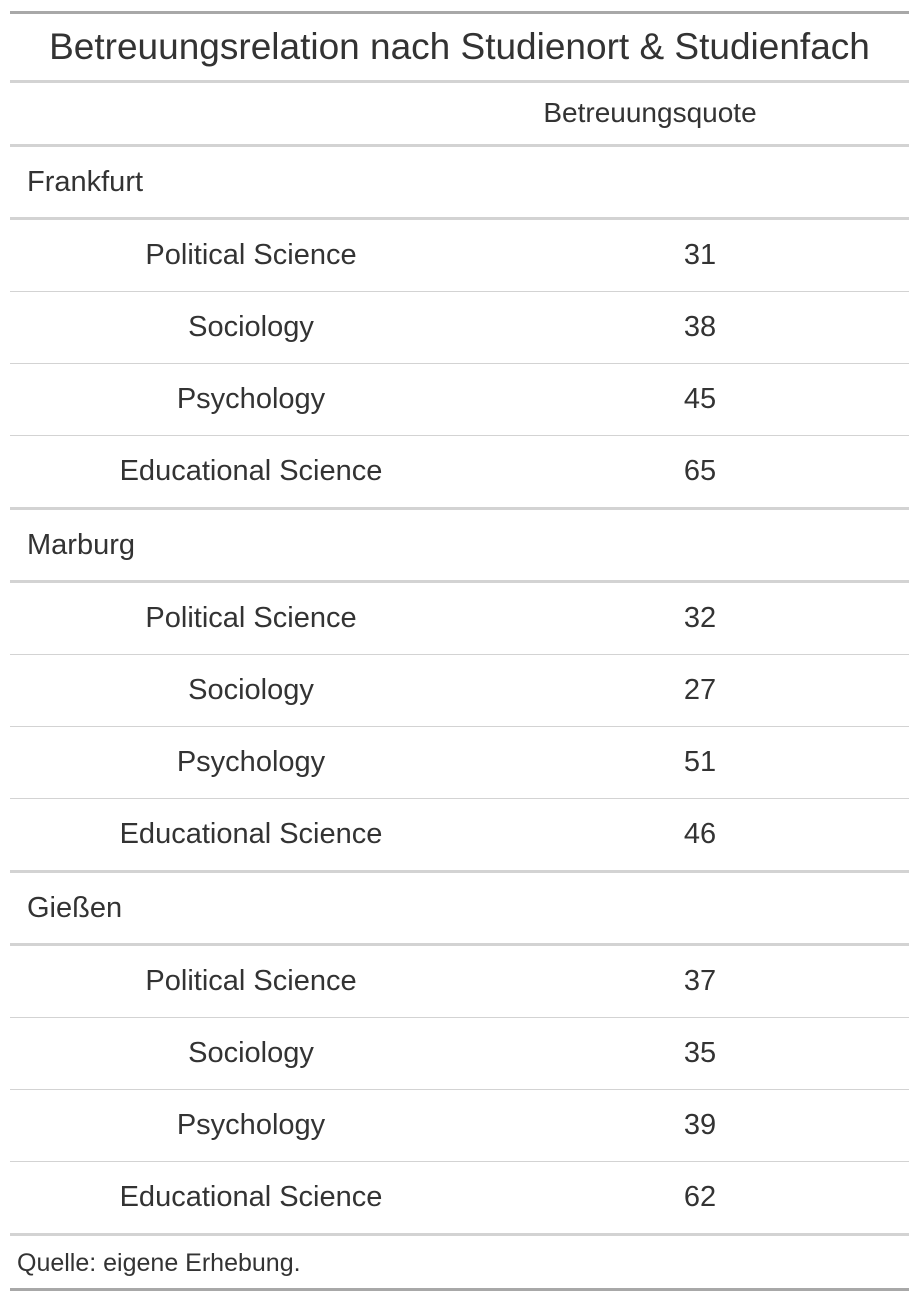 This screenshot has width=919, height=1303. Describe the element at coordinates (459, 1054) in the screenshot. I see `table-row: Sociology 35` at that location.